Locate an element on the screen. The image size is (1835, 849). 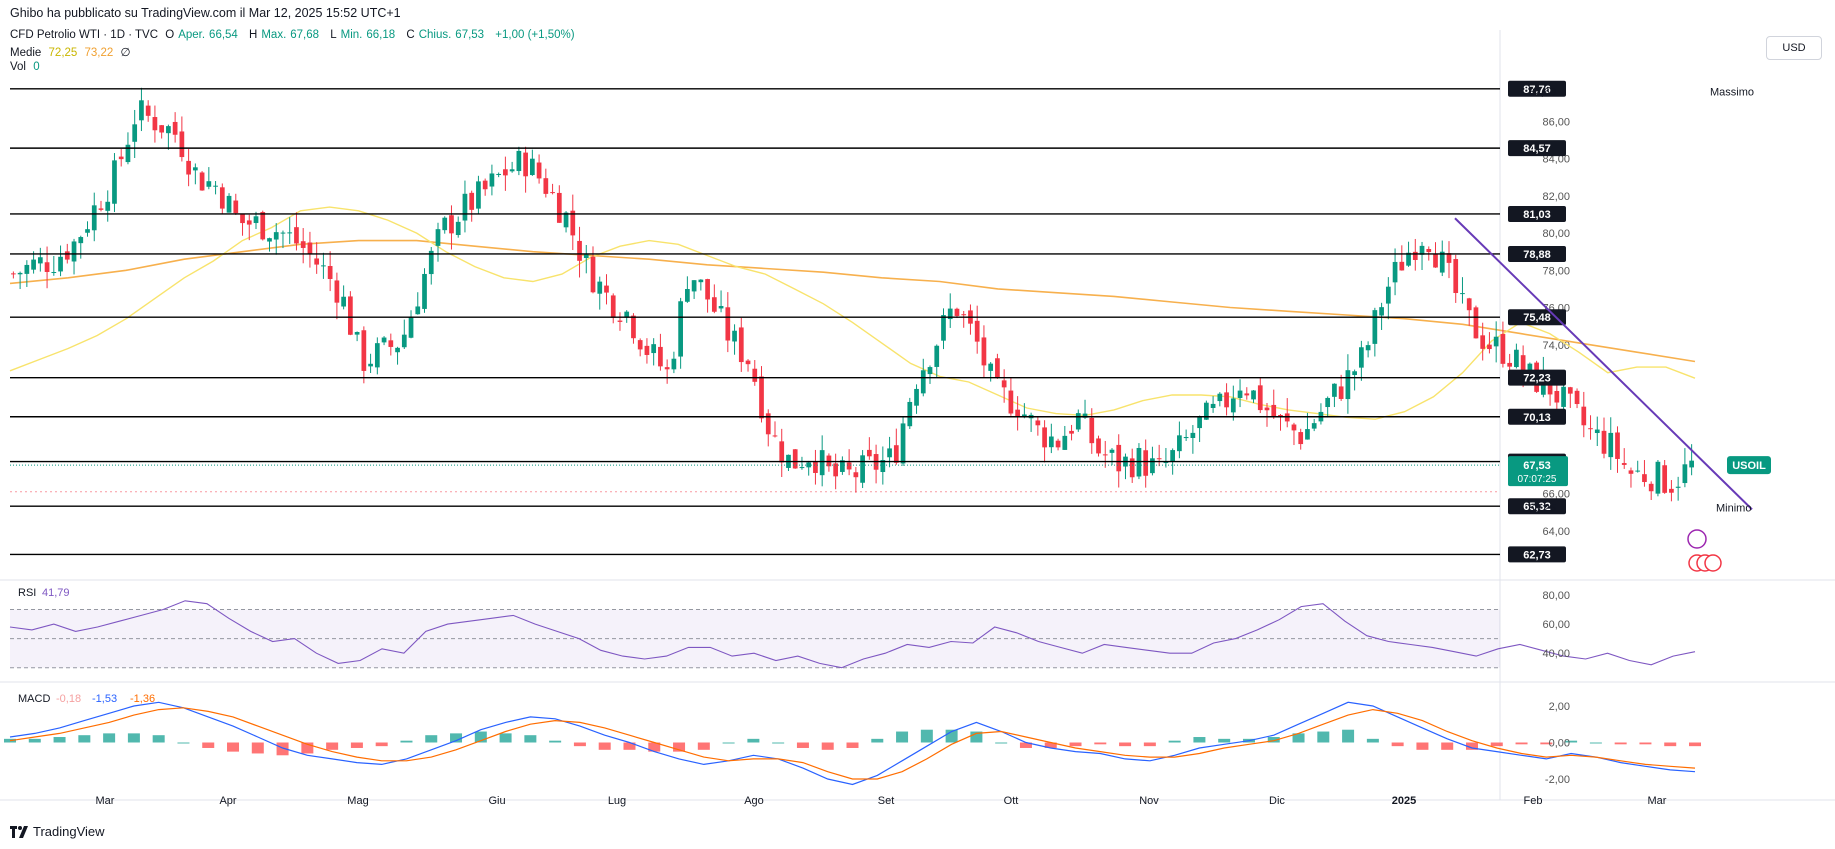
symbol-name: CFD Petrolio WTI · 1D · TVC is located at coordinates (84, 35).